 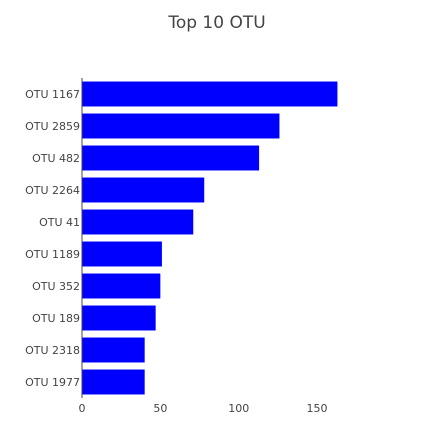 I want to click on bar-otu-1977, so click(x=113, y=382).